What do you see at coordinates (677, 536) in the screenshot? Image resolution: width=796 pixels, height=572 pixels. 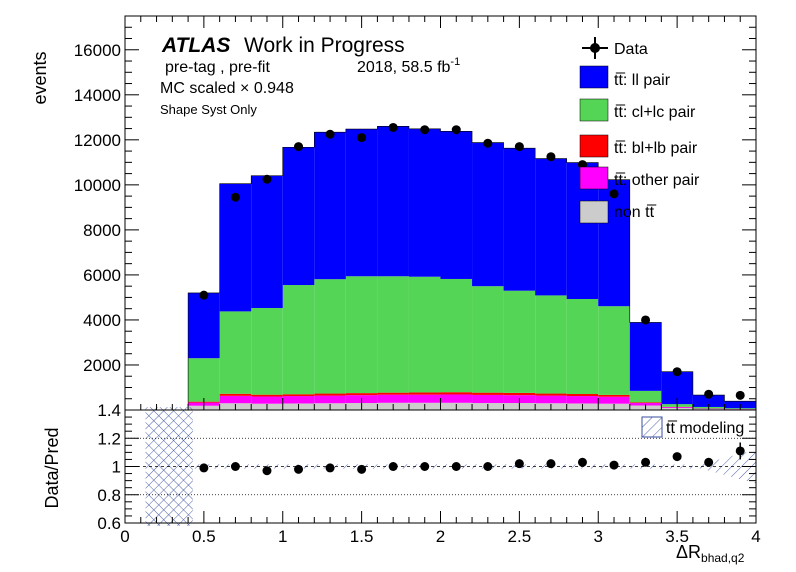 I see `xtick-label: 3.5` at bounding box center [677, 536].